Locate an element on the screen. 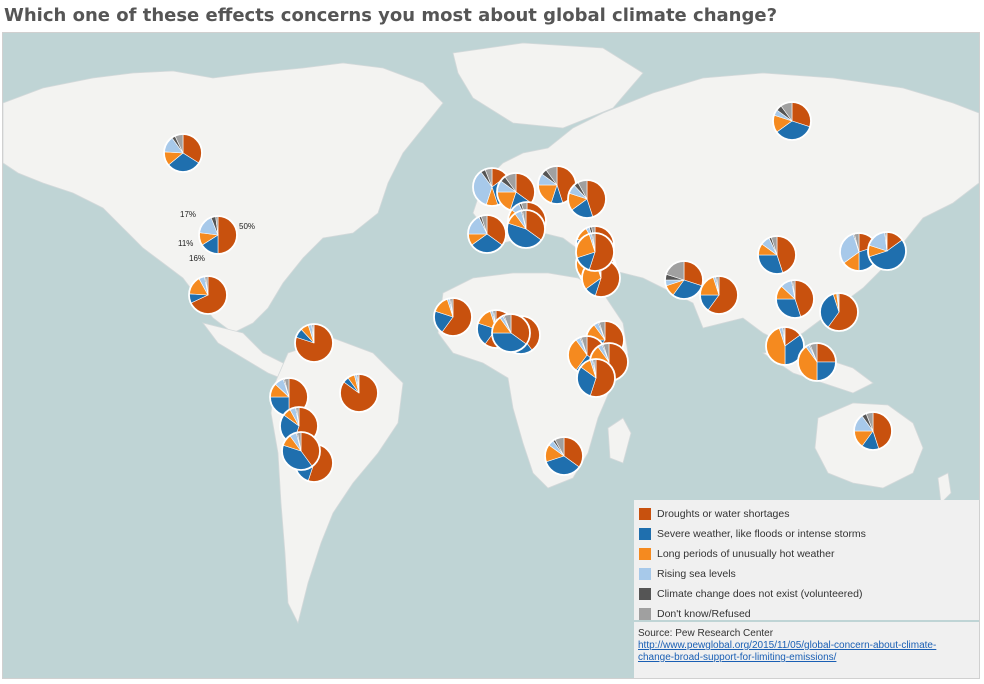 Image resolution: width=984 pixels, height=684 pixels. pie-outline-indonesia is located at coordinates (817, 362).